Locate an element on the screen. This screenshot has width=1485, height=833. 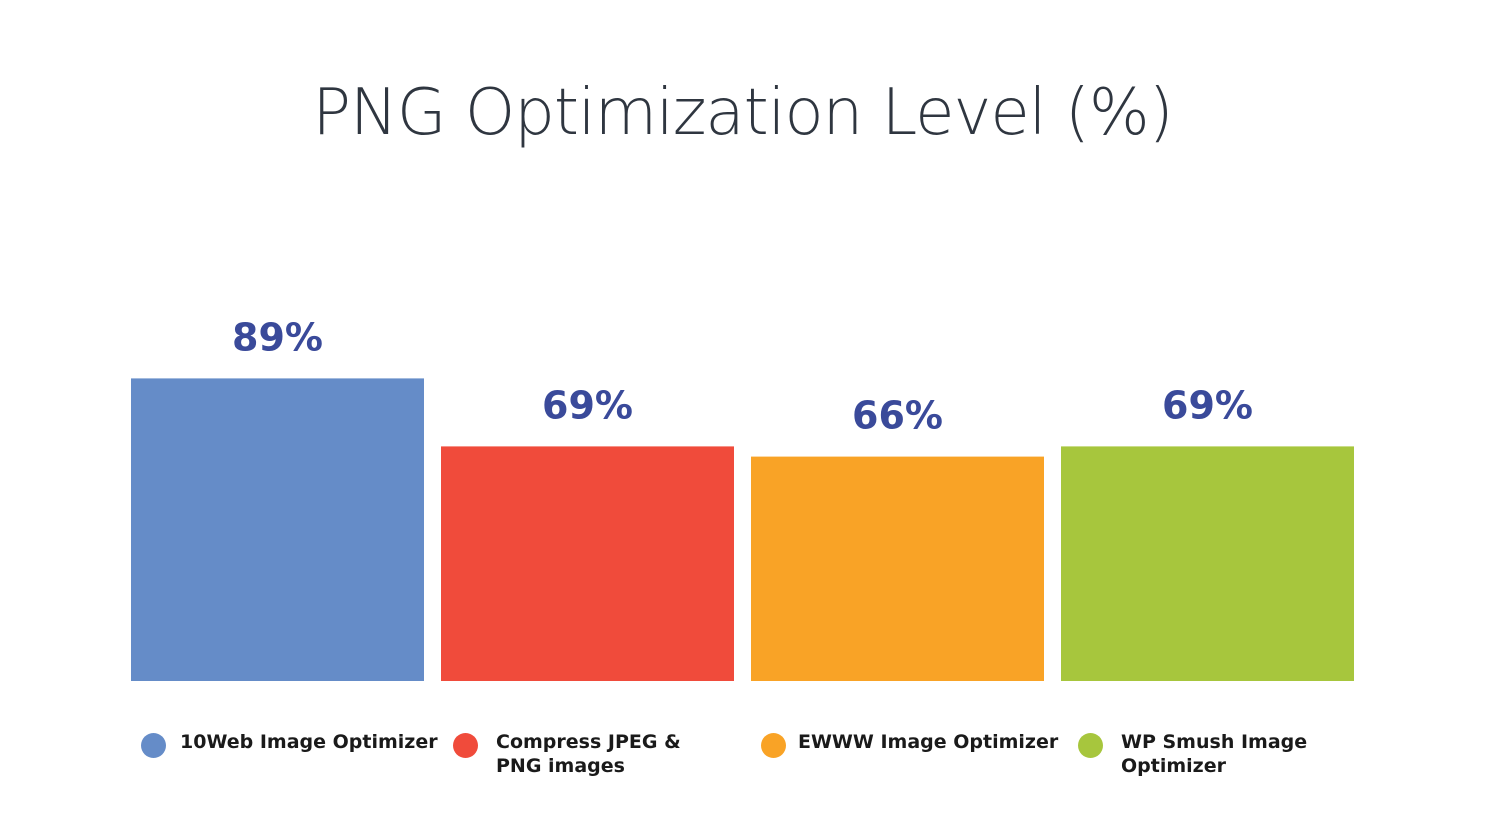
legend-item: Compress JPEG & PNG images is located at coordinates (589, 754).